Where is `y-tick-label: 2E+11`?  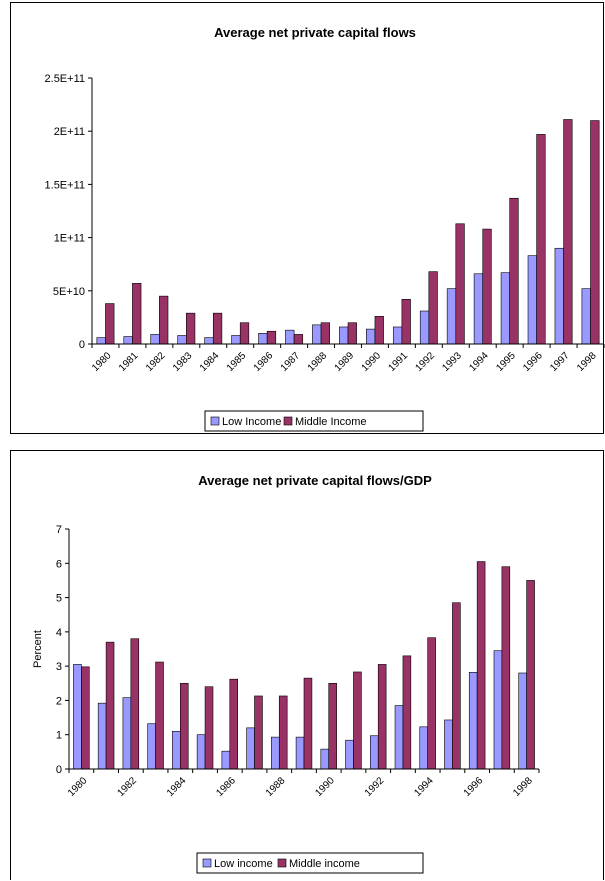
y-tick-label: 2E+11 is located at coordinates (69, 132).